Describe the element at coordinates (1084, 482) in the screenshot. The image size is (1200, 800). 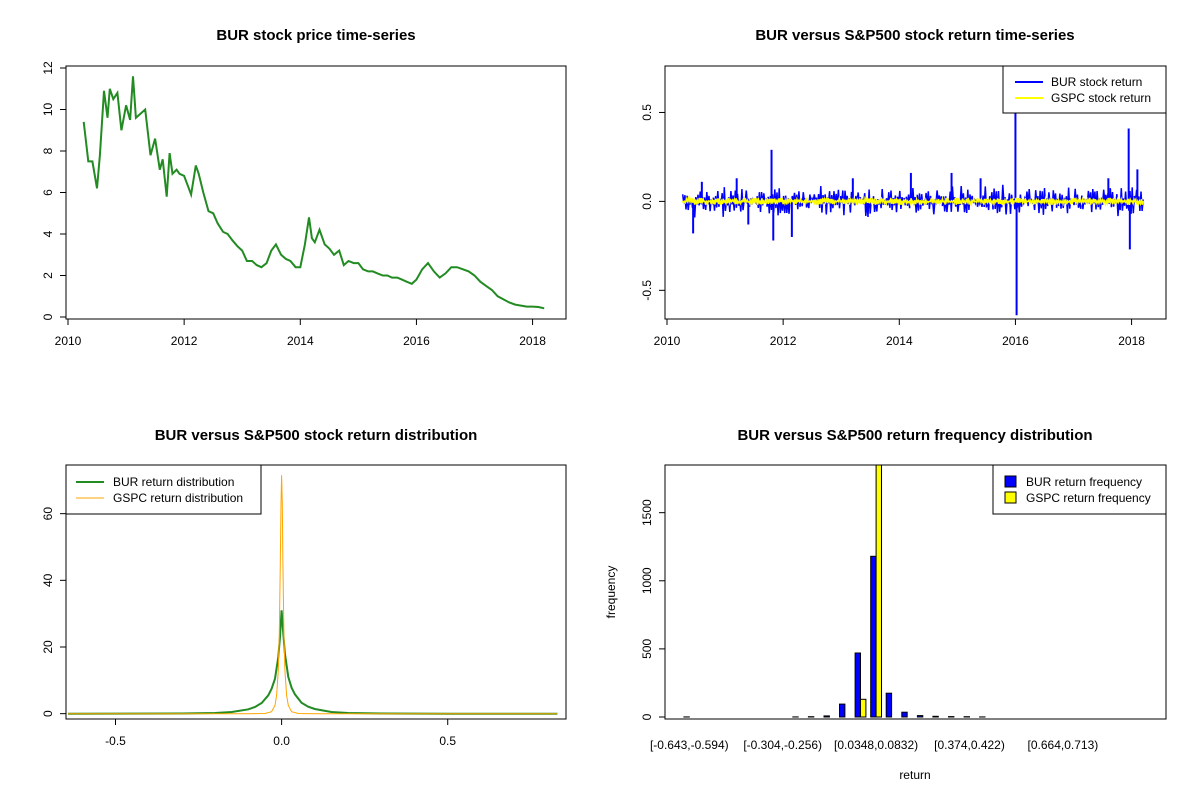
I see `legend-label: BUR return frequency` at that location.